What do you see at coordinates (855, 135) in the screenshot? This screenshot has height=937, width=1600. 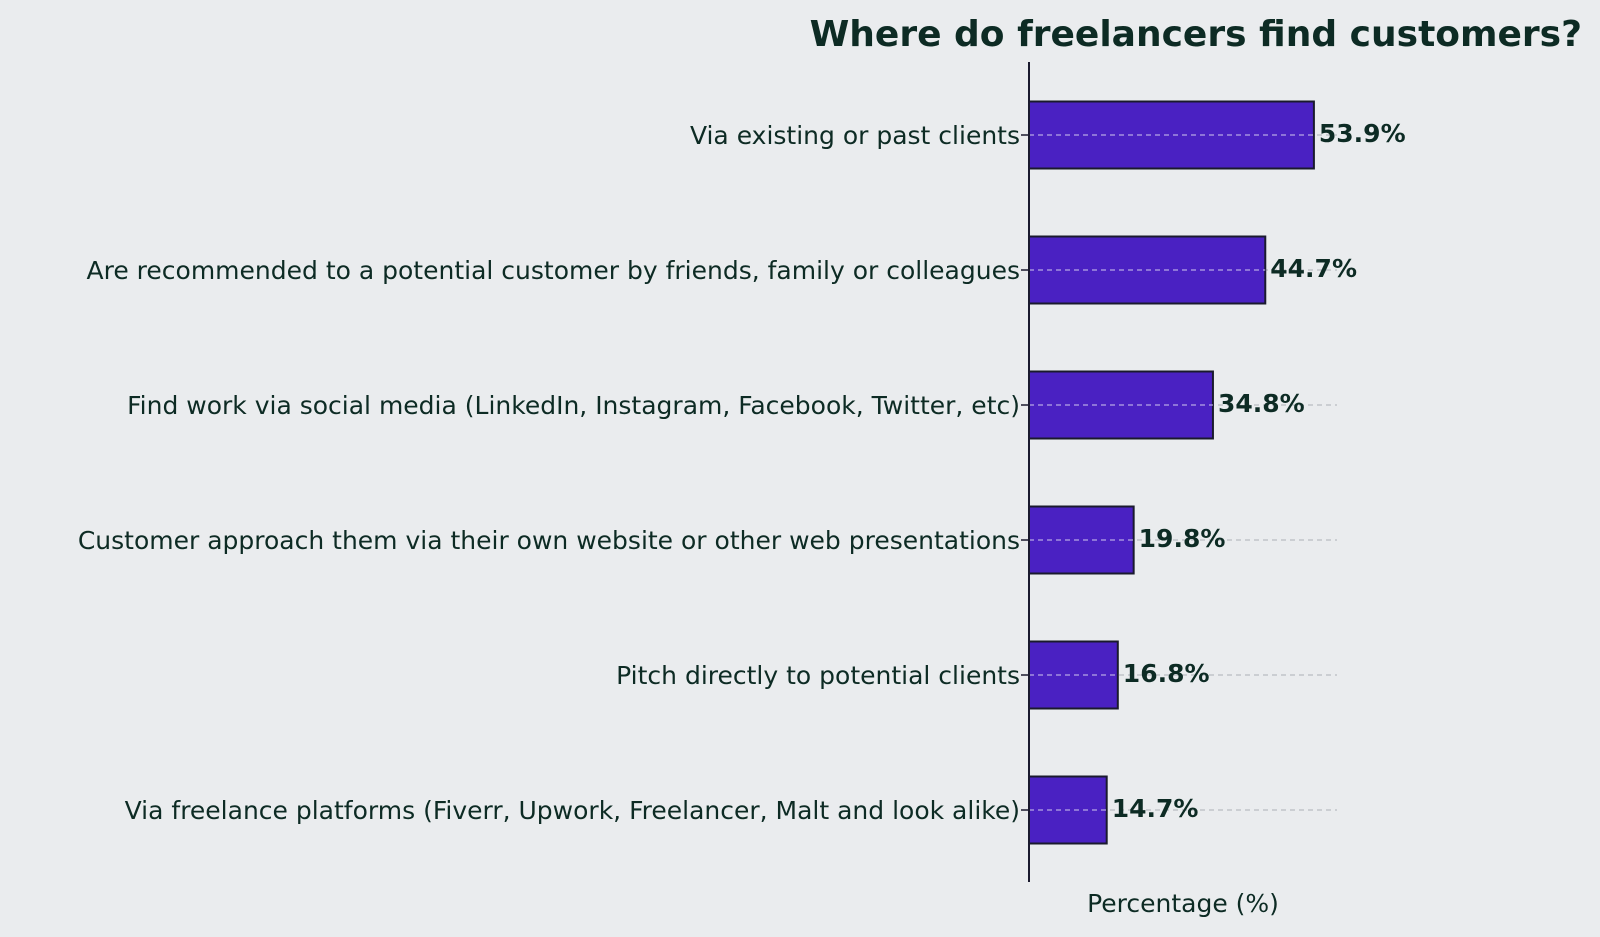 I see `category-label: Via existing or past clients` at bounding box center [855, 135].